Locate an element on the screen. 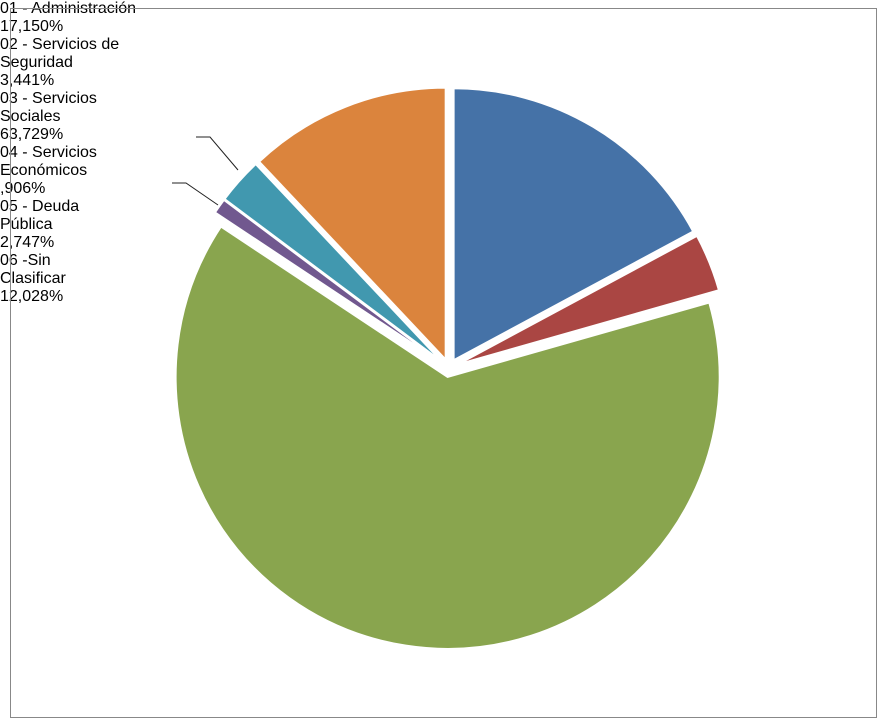 This screenshot has height=719, width=880. slice-label: 06 -Sin Clasificar 12,028% is located at coordinates (47, 279).